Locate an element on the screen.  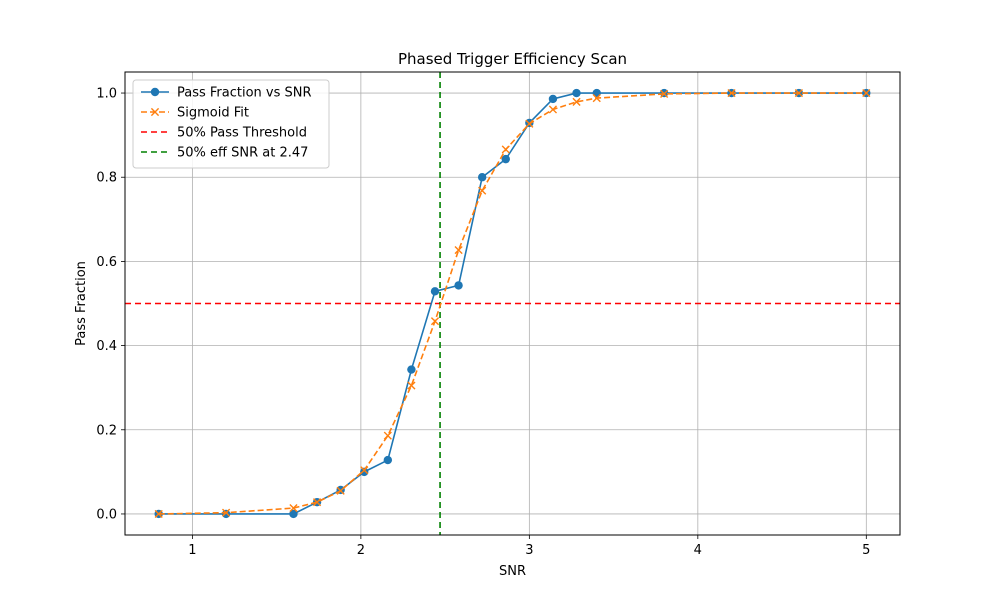
x-axis-label: SNR is located at coordinates (512, 571).